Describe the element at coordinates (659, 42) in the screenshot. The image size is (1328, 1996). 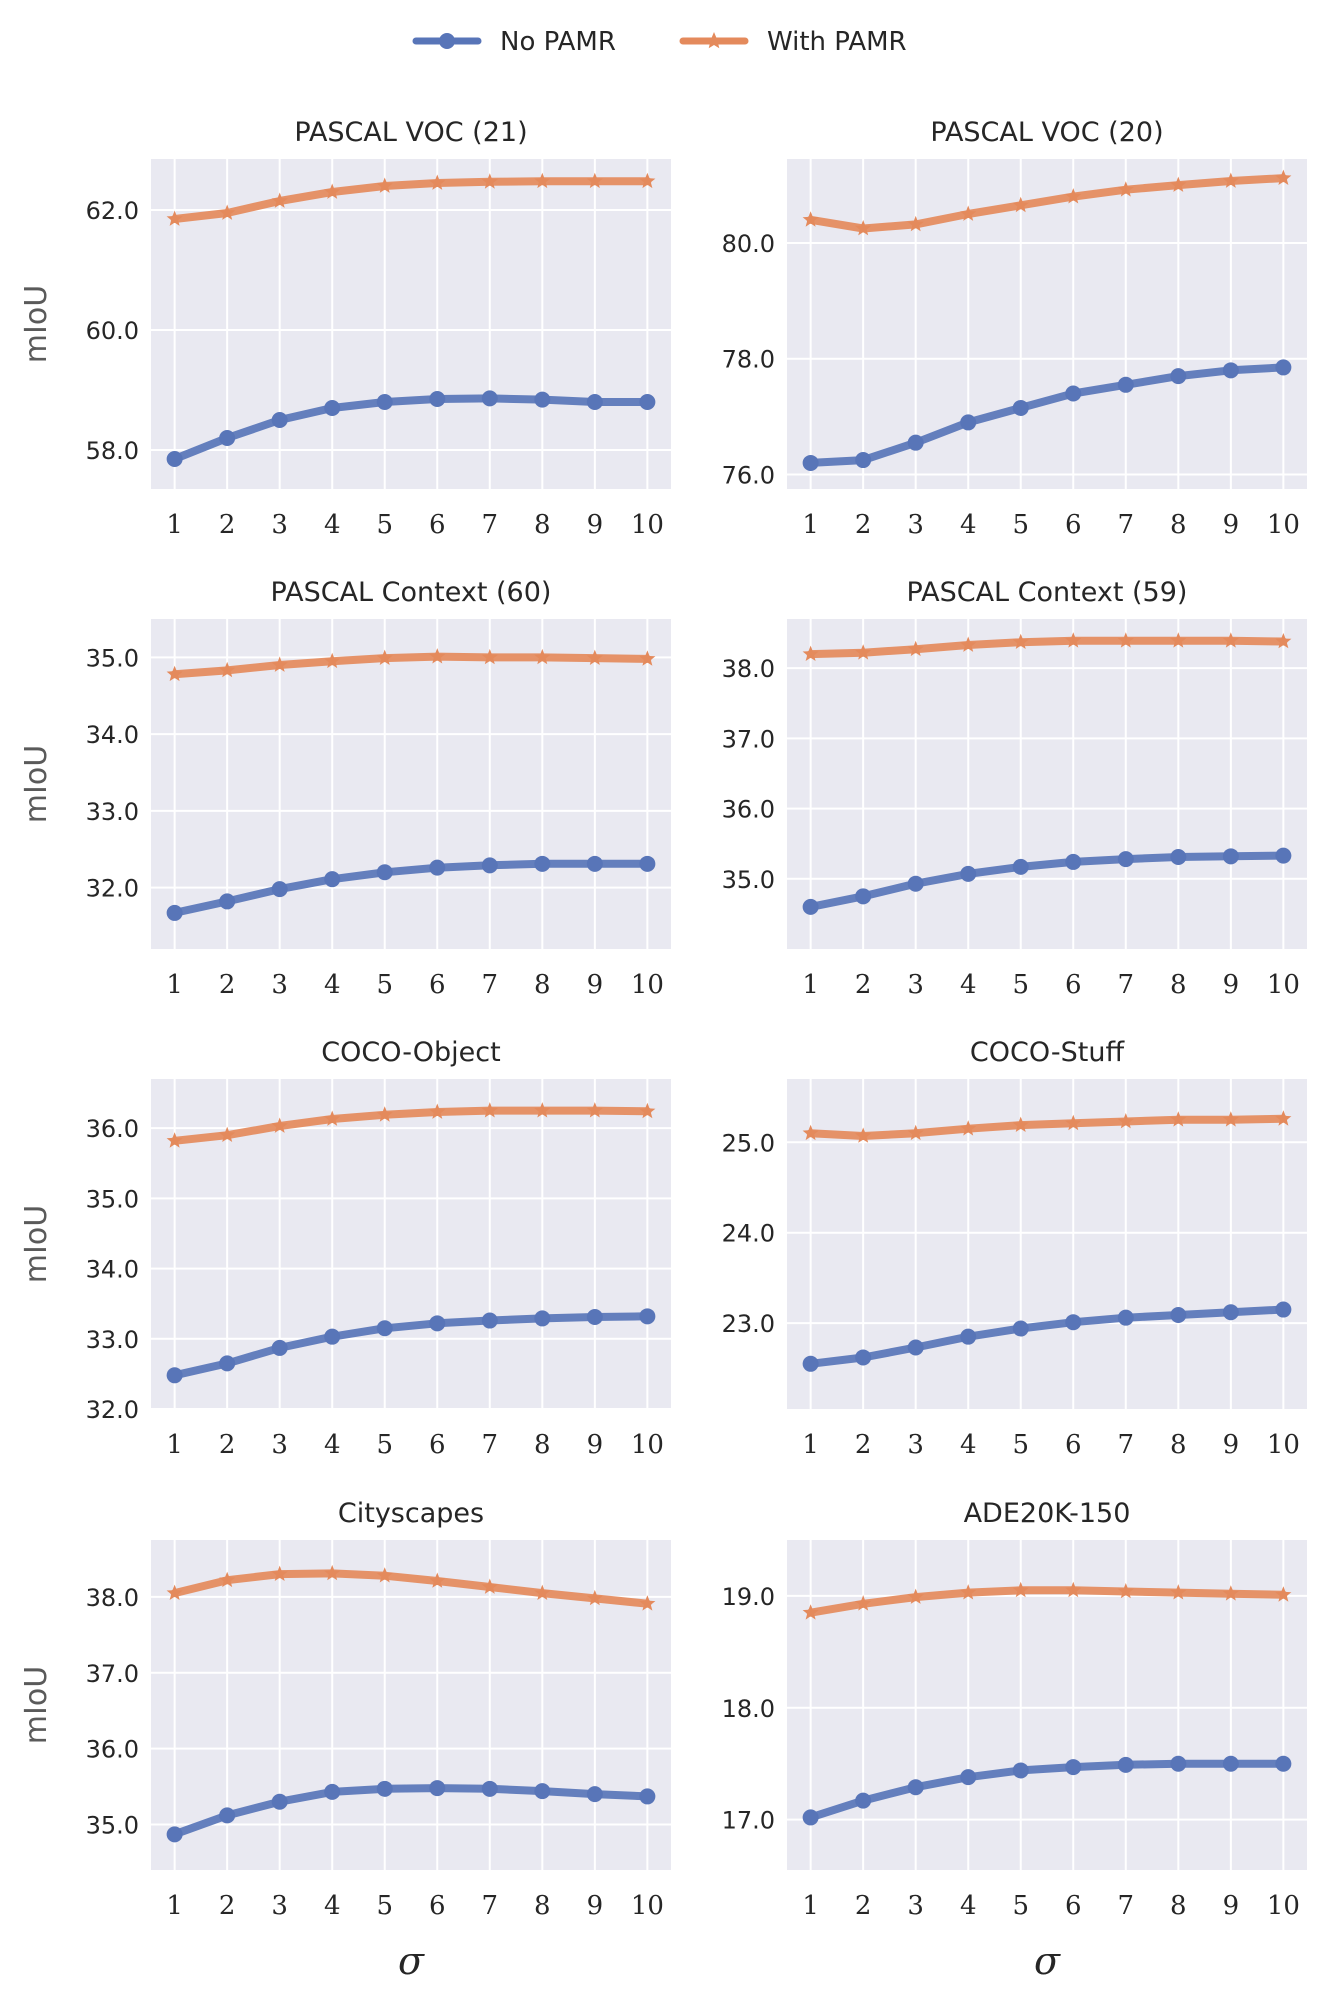
I see `legend: No PAMR With PAMR` at that location.